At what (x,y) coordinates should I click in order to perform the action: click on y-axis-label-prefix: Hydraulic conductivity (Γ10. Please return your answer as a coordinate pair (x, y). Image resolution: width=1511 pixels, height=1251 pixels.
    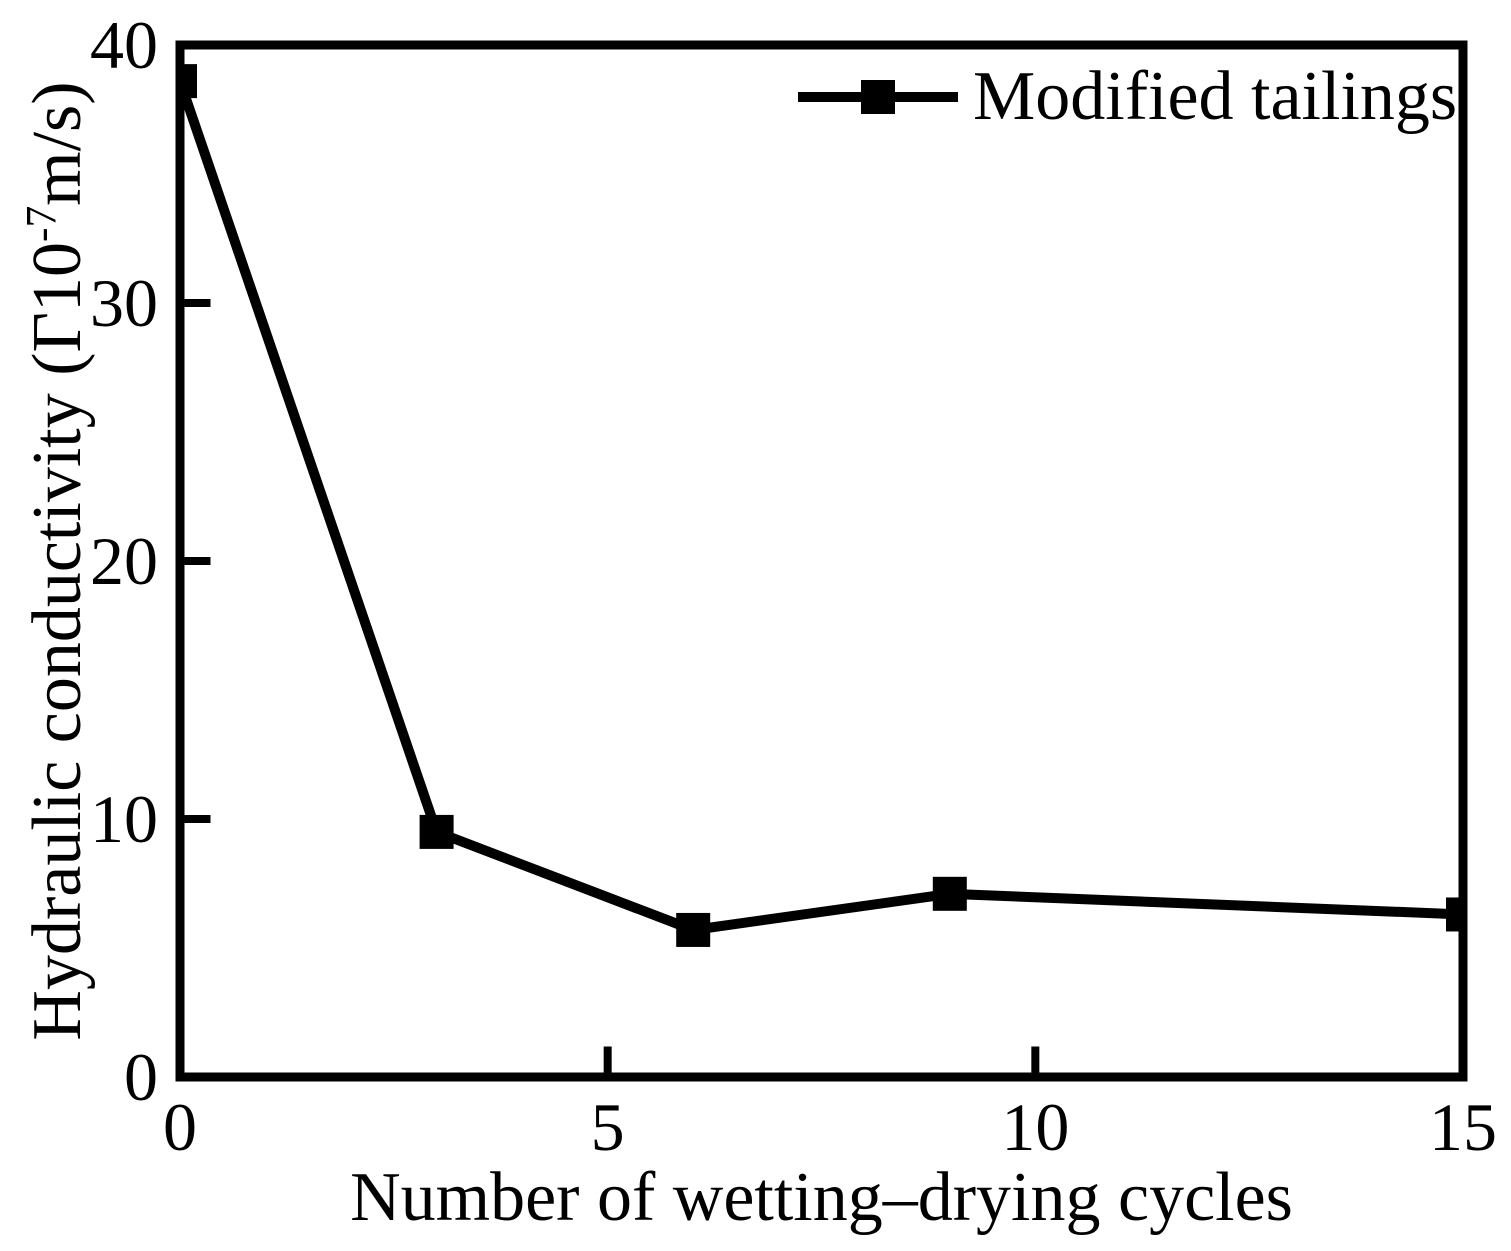
    Looking at the image, I should click on (57, 641).